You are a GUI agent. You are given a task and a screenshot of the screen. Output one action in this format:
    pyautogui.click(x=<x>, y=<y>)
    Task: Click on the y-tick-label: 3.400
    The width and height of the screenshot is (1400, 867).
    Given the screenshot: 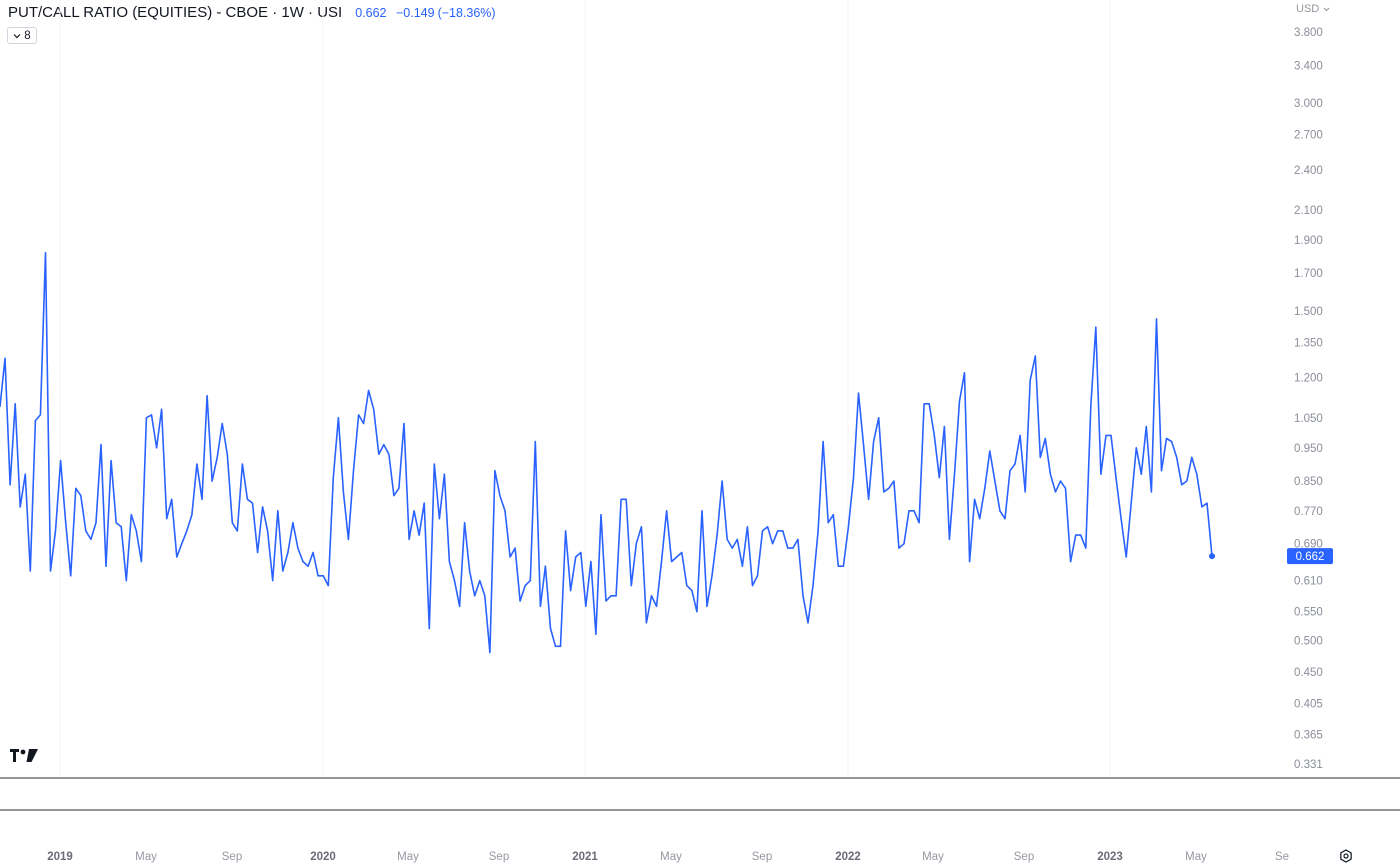 What is the action you would take?
    pyautogui.click(x=1308, y=66)
    